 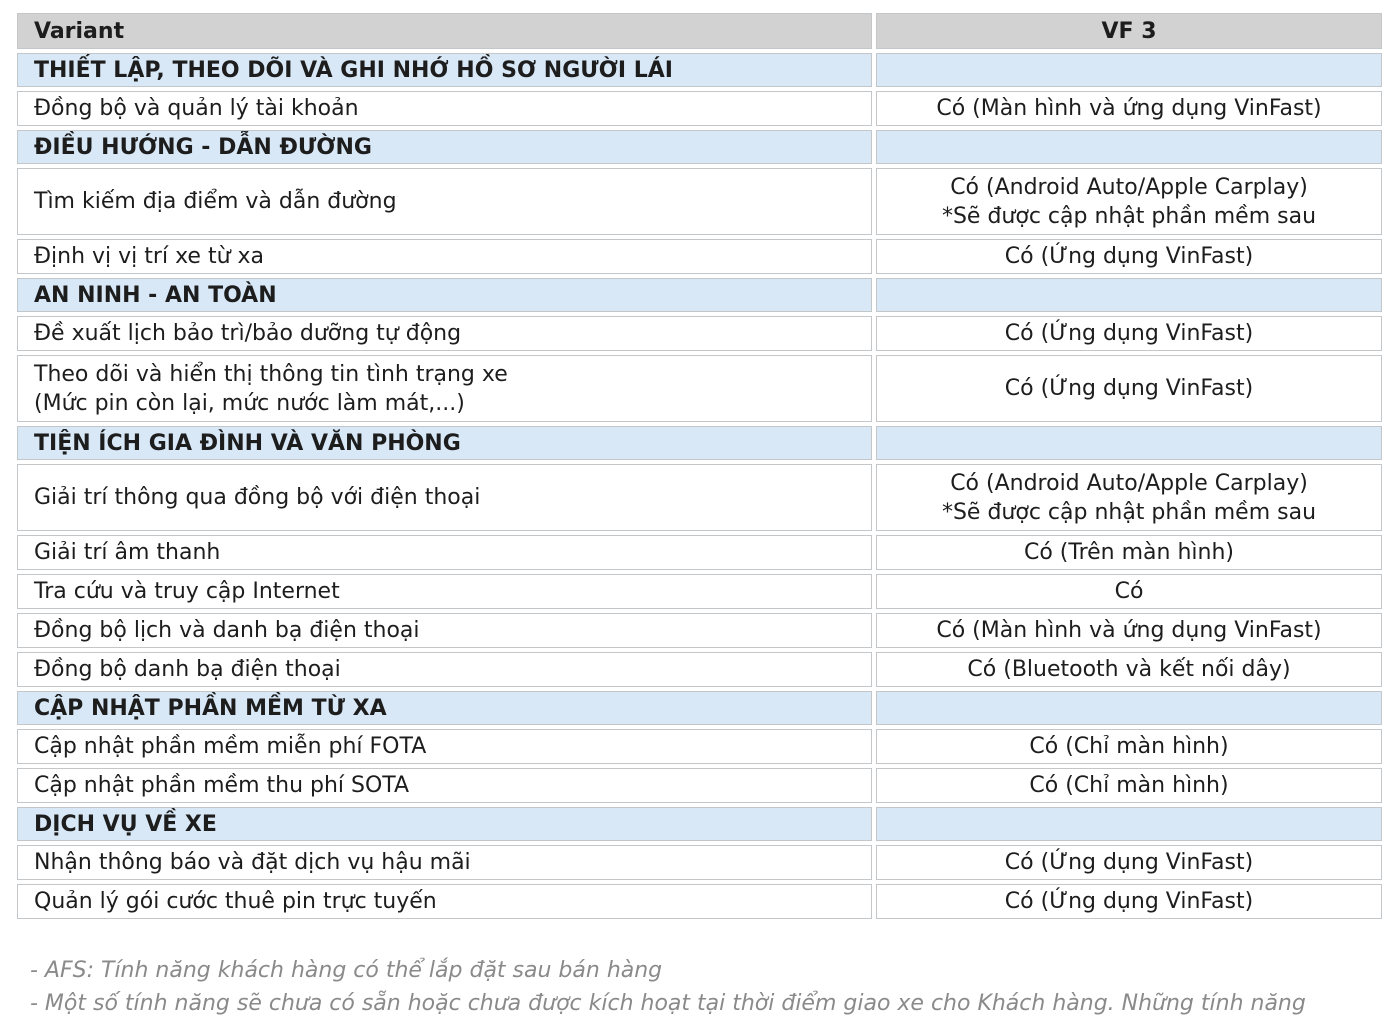 I want to click on section-row: TIỆN ÍCH GIA ĐÌNH VÀ VĂN PHÒNG, so click(x=699, y=443).